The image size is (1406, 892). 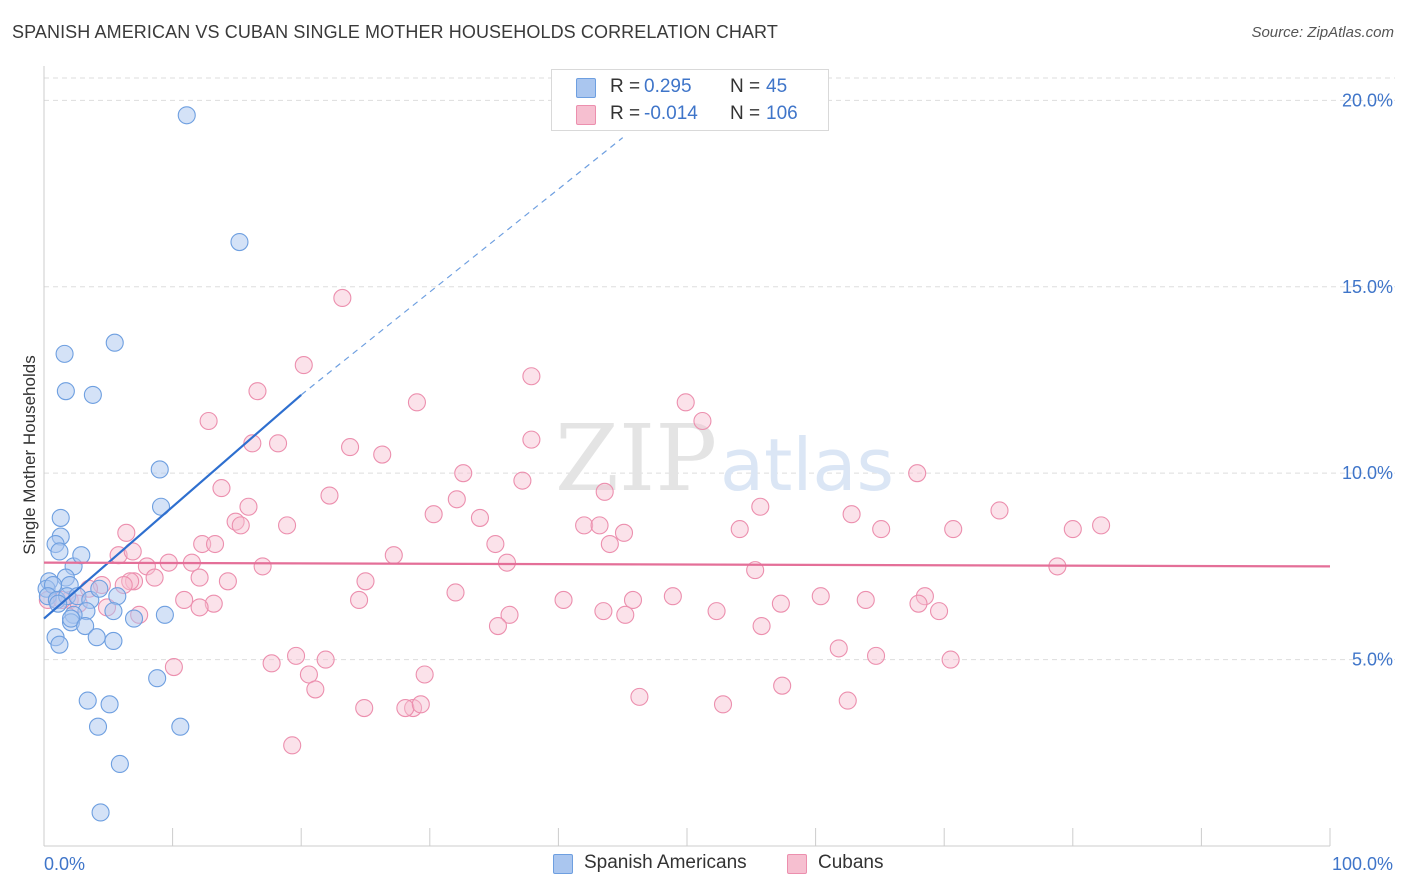 What do you see at coordinates (172, 507) in the screenshot?
I see `spanish-americans-trendline` at bounding box center [172, 507].